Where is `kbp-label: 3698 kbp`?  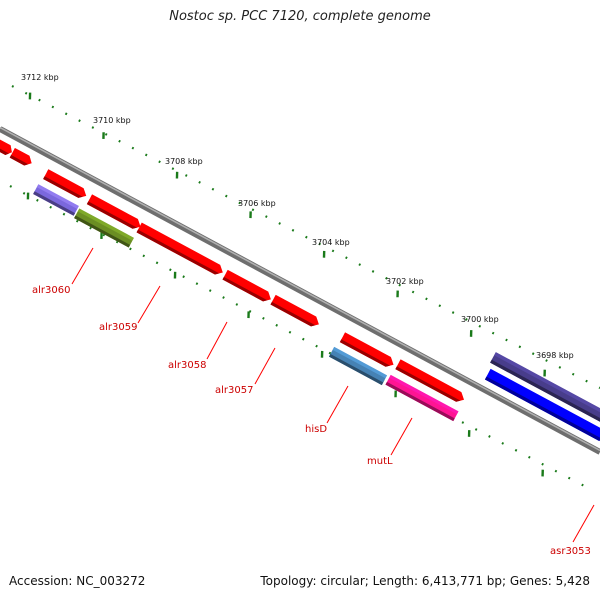 kbp-label: 3698 kbp is located at coordinates (555, 355).